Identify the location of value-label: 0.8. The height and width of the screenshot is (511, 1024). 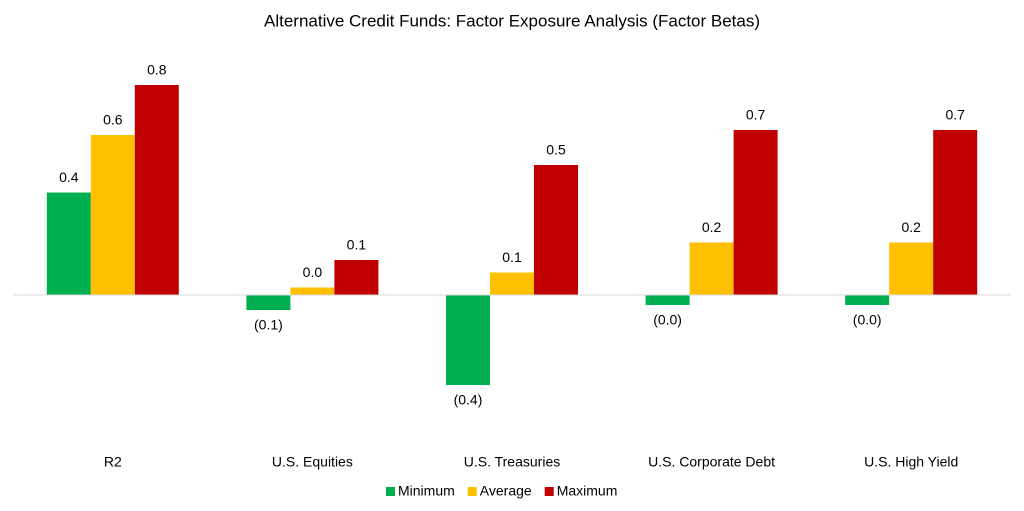
(157, 70).